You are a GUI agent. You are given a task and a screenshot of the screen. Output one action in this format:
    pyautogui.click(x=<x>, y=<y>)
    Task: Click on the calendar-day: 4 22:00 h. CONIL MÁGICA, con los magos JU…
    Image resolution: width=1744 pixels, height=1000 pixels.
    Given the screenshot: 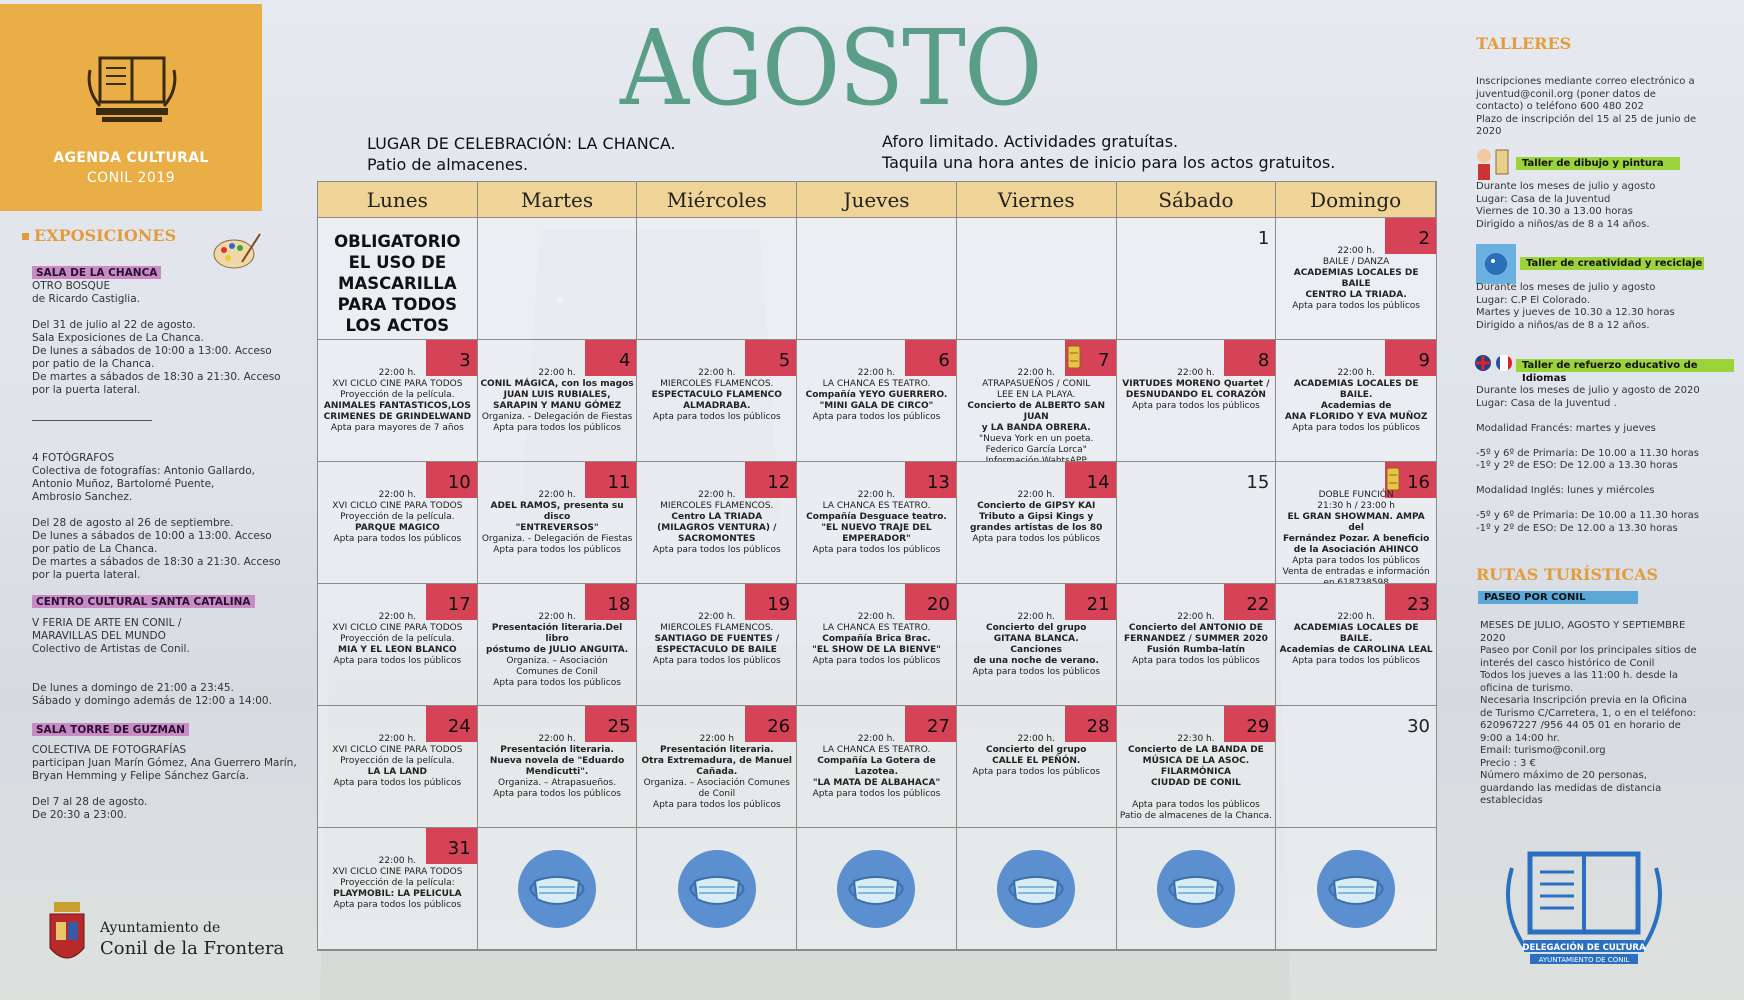 What is the action you would take?
    pyautogui.click(x=557, y=401)
    